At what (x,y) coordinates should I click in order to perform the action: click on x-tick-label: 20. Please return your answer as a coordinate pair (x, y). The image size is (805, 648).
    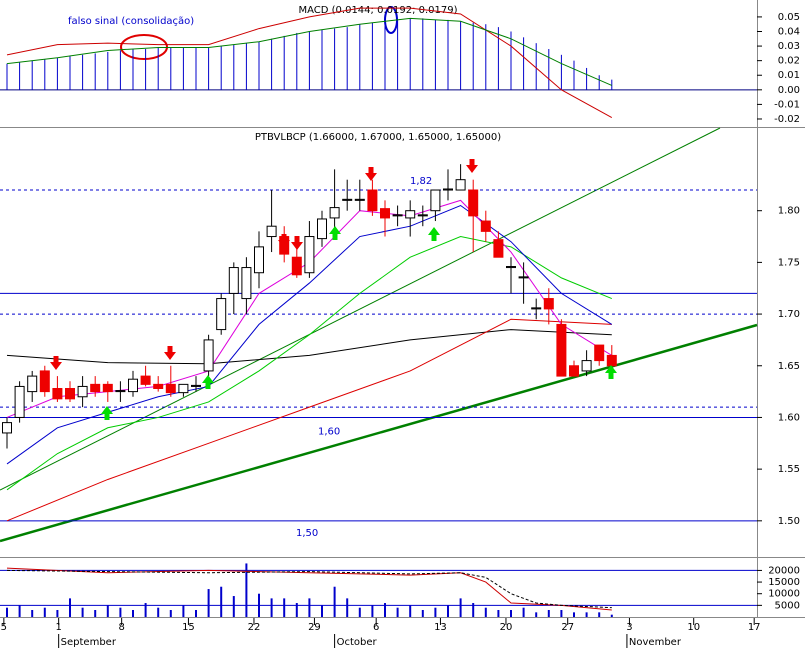
    Looking at the image, I should click on (506, 627).